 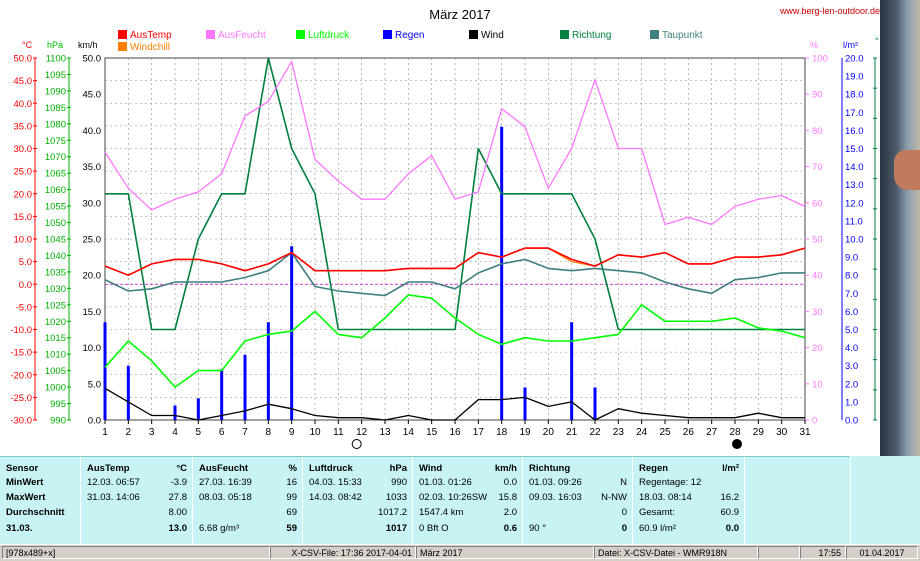 I want to click on tick-day: 6, so click(x=222, y=432).